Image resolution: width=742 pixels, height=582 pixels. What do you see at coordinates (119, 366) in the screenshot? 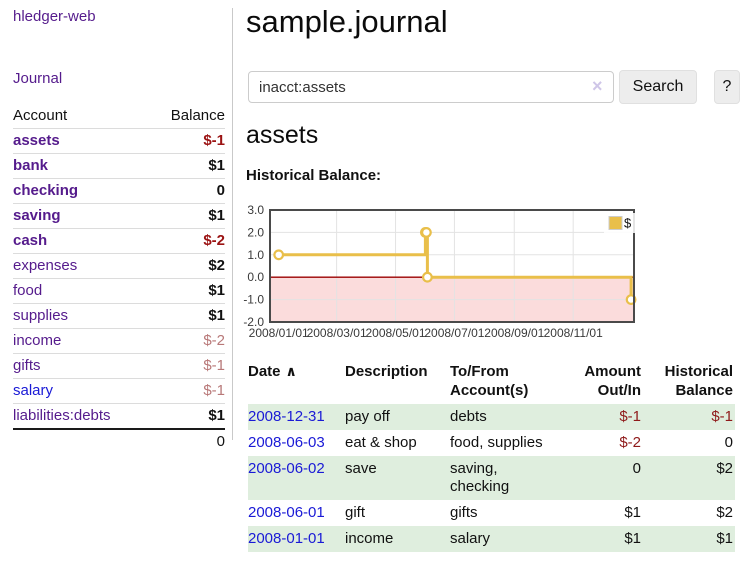
I see `account-row: gifts $-1` at bounding box center [119, 366].